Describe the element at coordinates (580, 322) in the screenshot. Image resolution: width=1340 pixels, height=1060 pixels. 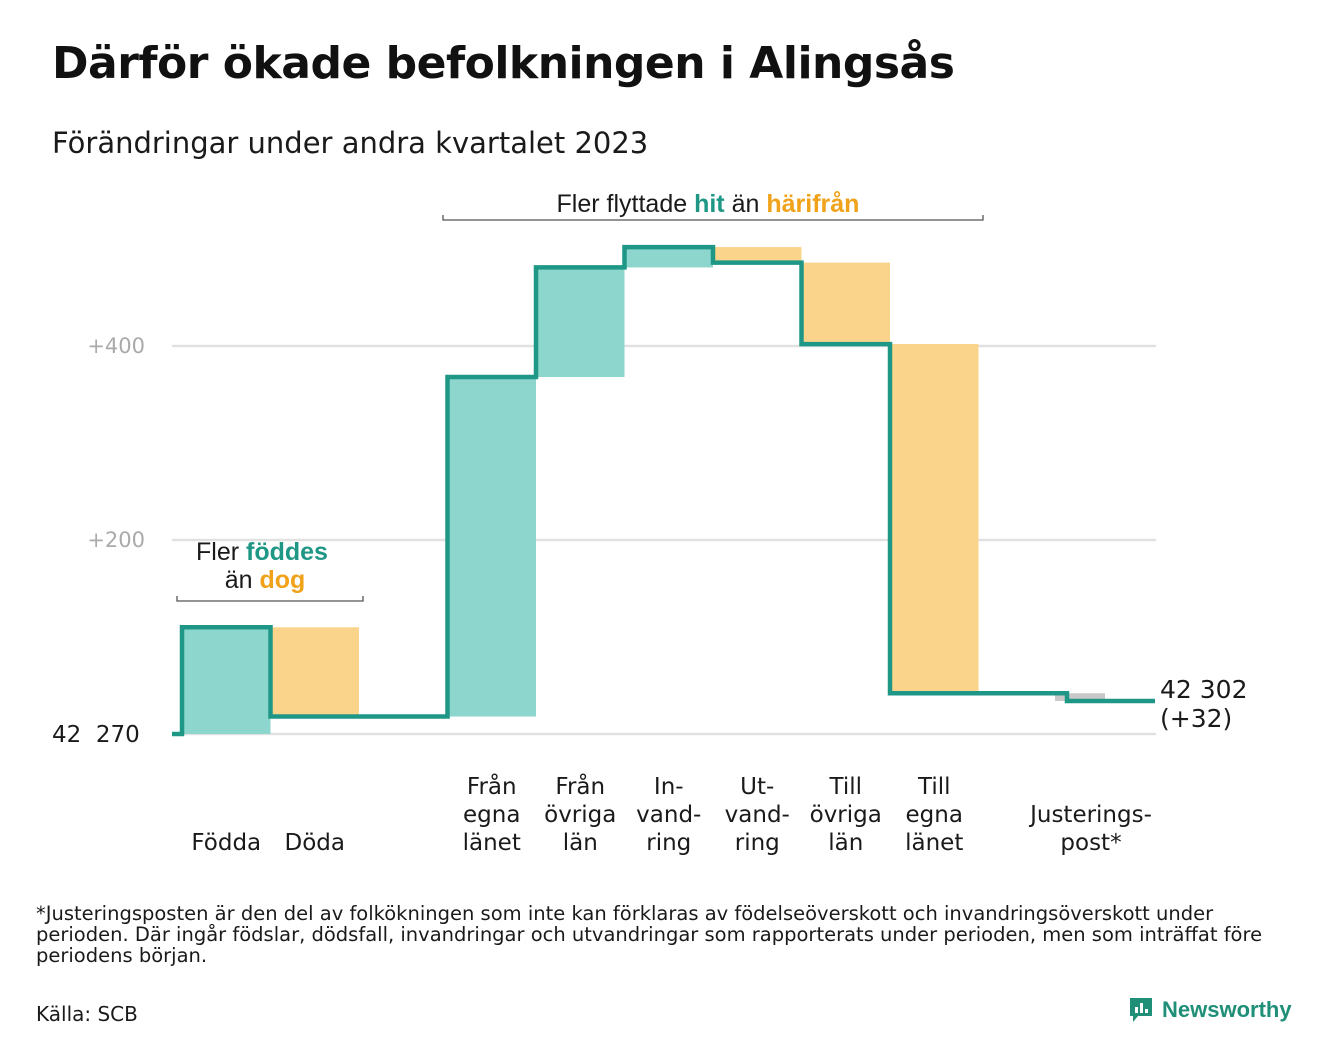
I see `bar-fran_ovriga` at that location.